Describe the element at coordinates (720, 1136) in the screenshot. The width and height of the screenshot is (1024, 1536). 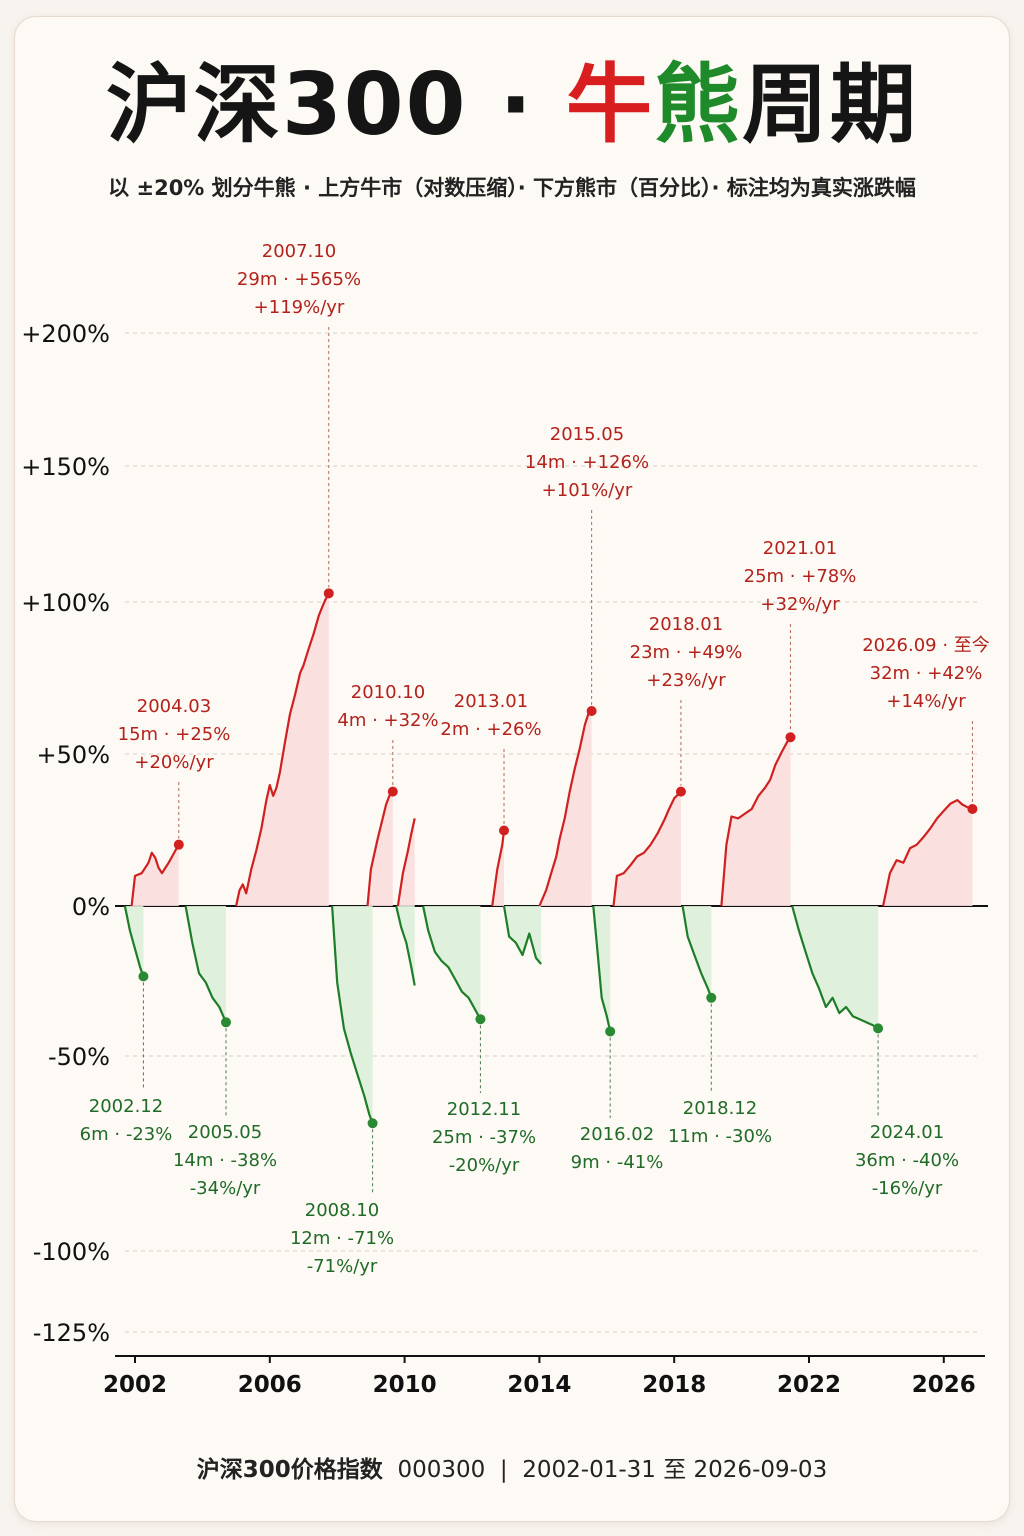
I see `bear-annotation-label: 11m · -30%` at that location.